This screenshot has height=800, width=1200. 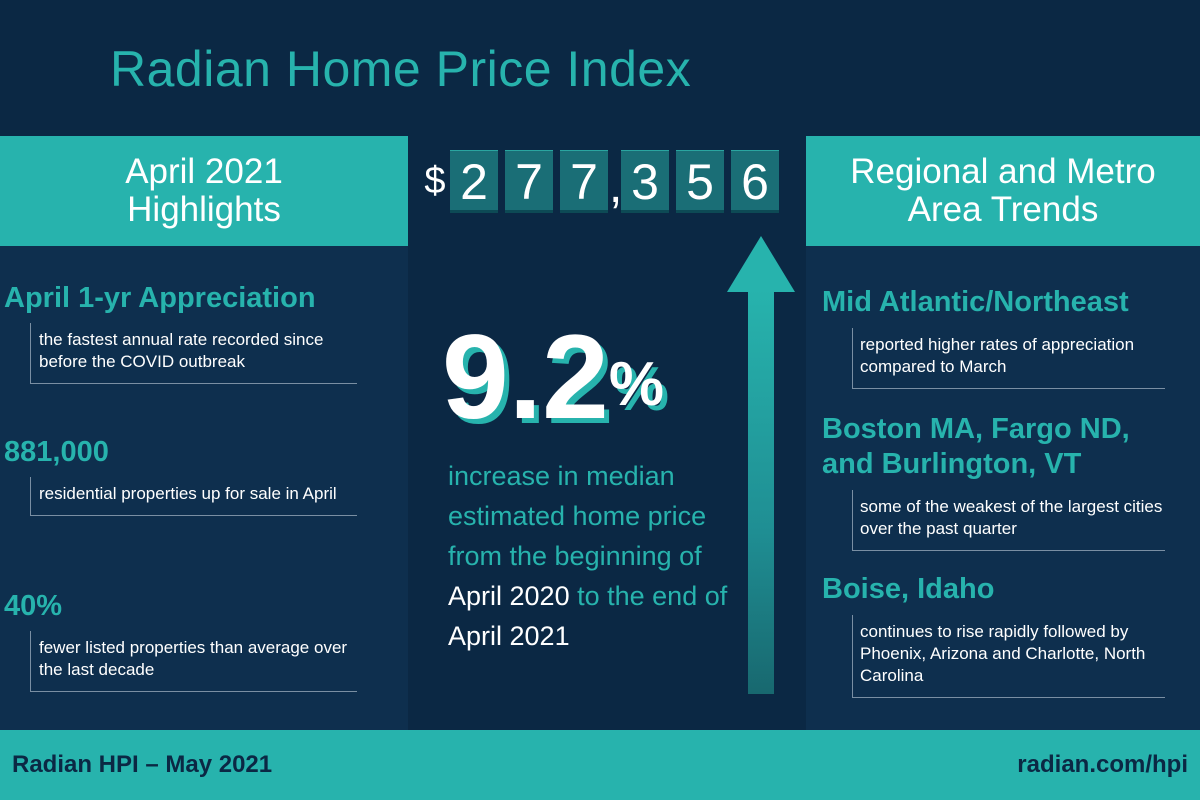 I want to click on appreciation-percent: 9.2%, so click(x=553, y=377).